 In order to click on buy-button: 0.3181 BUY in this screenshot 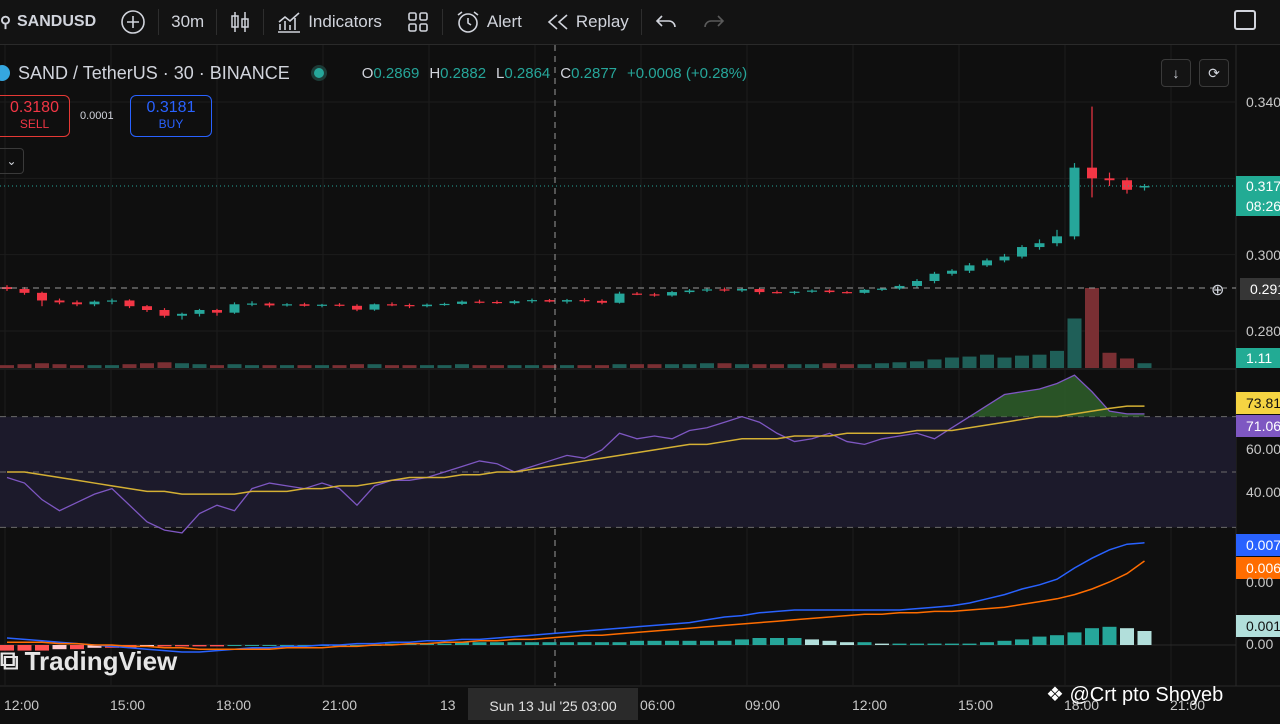, I will do `click(171, 116)`.